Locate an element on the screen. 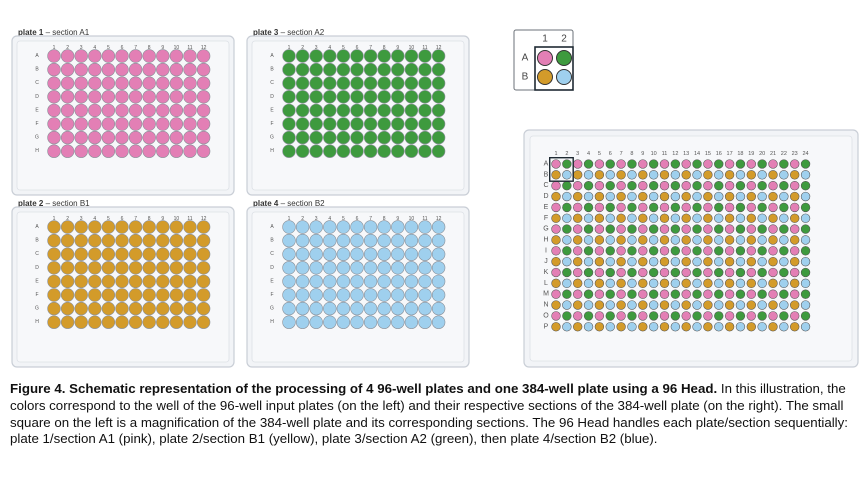 This screenshot has height=493, width=866. column-number: 4 is located at coordinates (329, 48).